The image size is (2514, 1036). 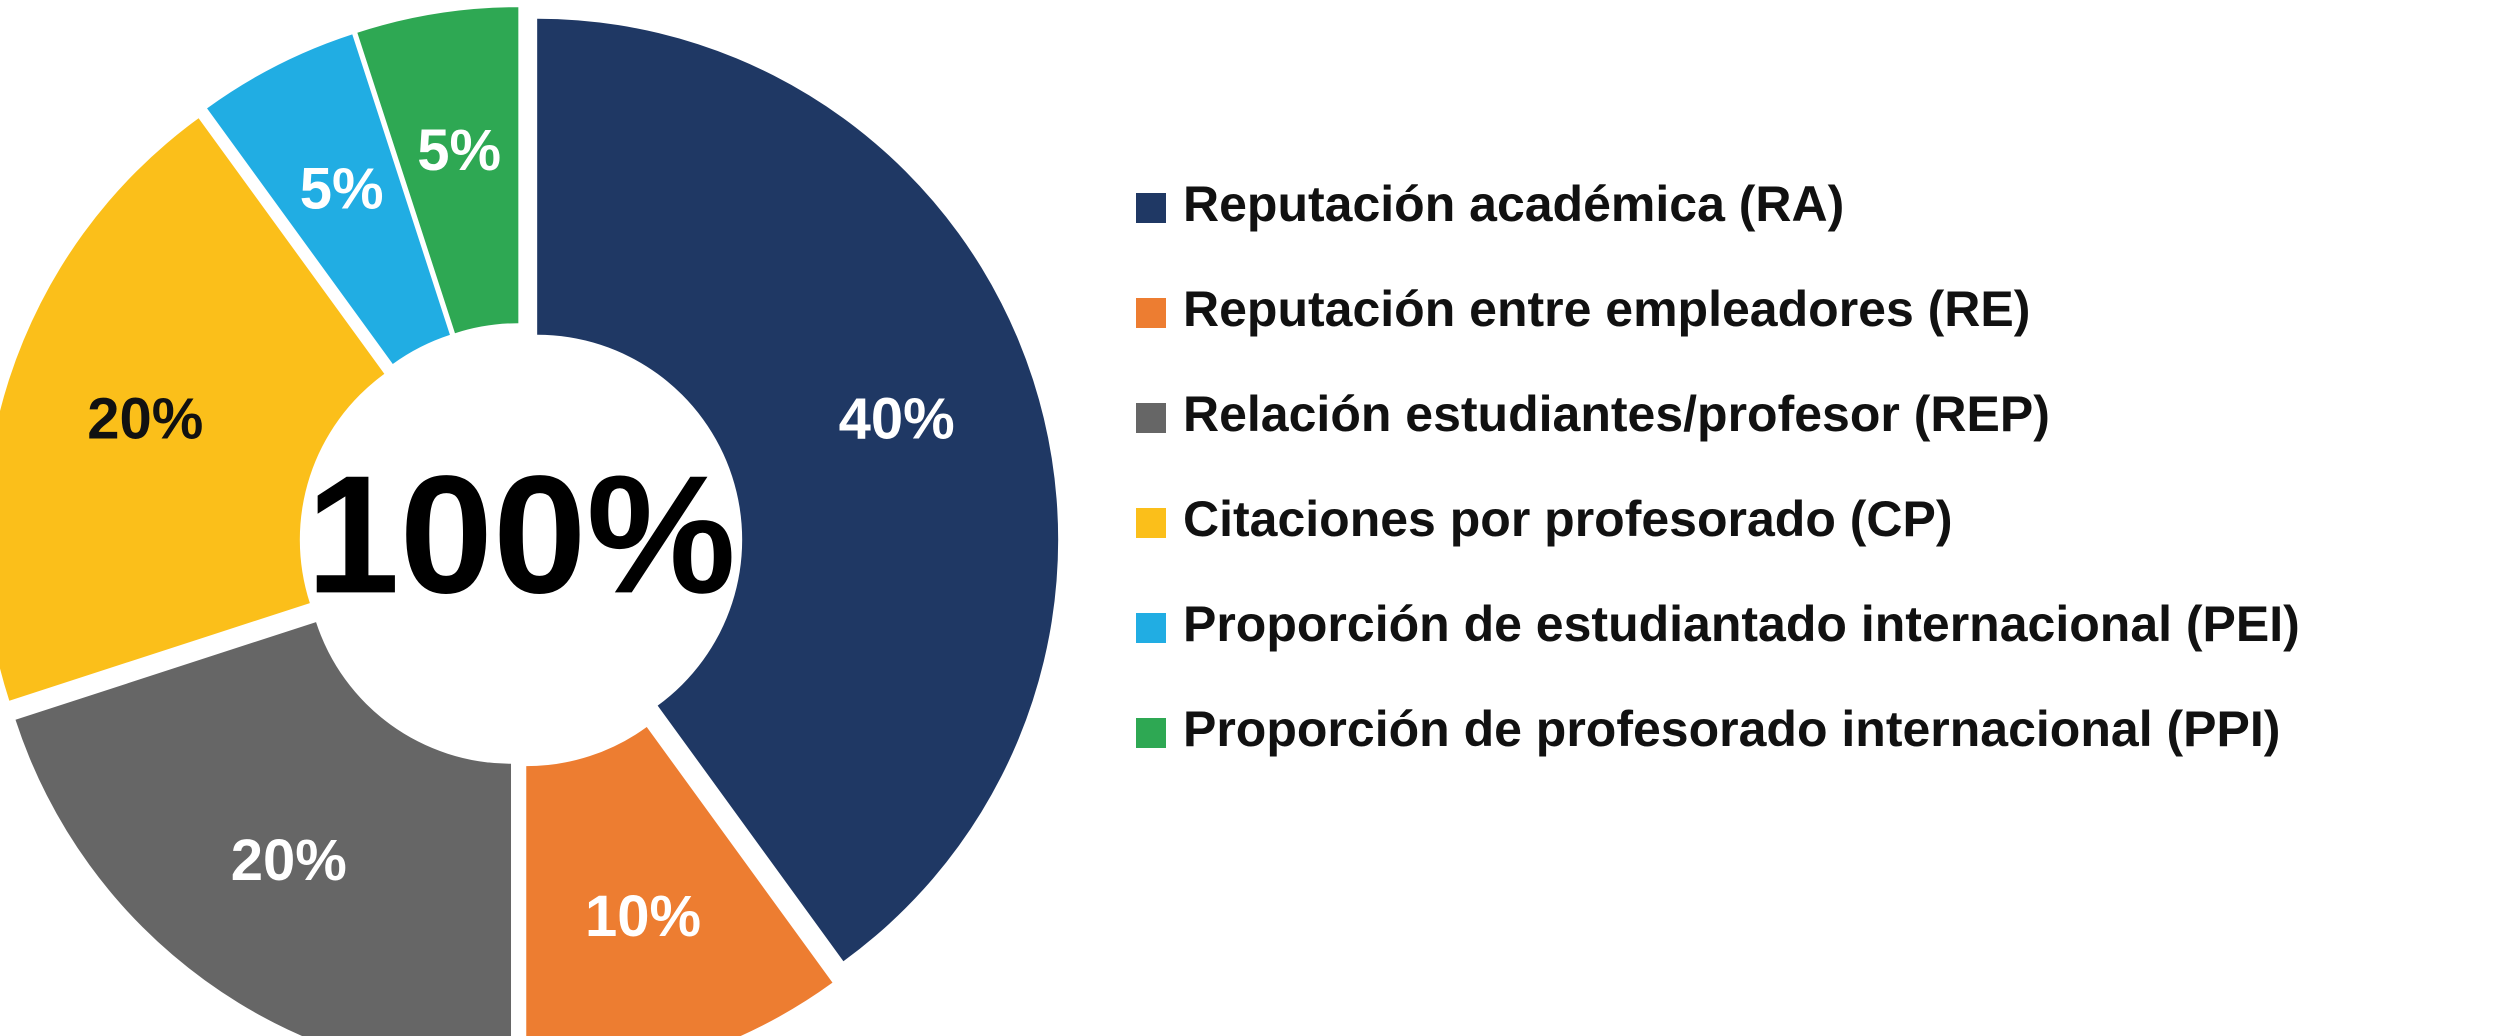 What do you see at coordinates (1616, 414) in the screenshot?
I see `legend-text: Relación estudiantes/profesor (REP)` at bounding box center [1616, 414].